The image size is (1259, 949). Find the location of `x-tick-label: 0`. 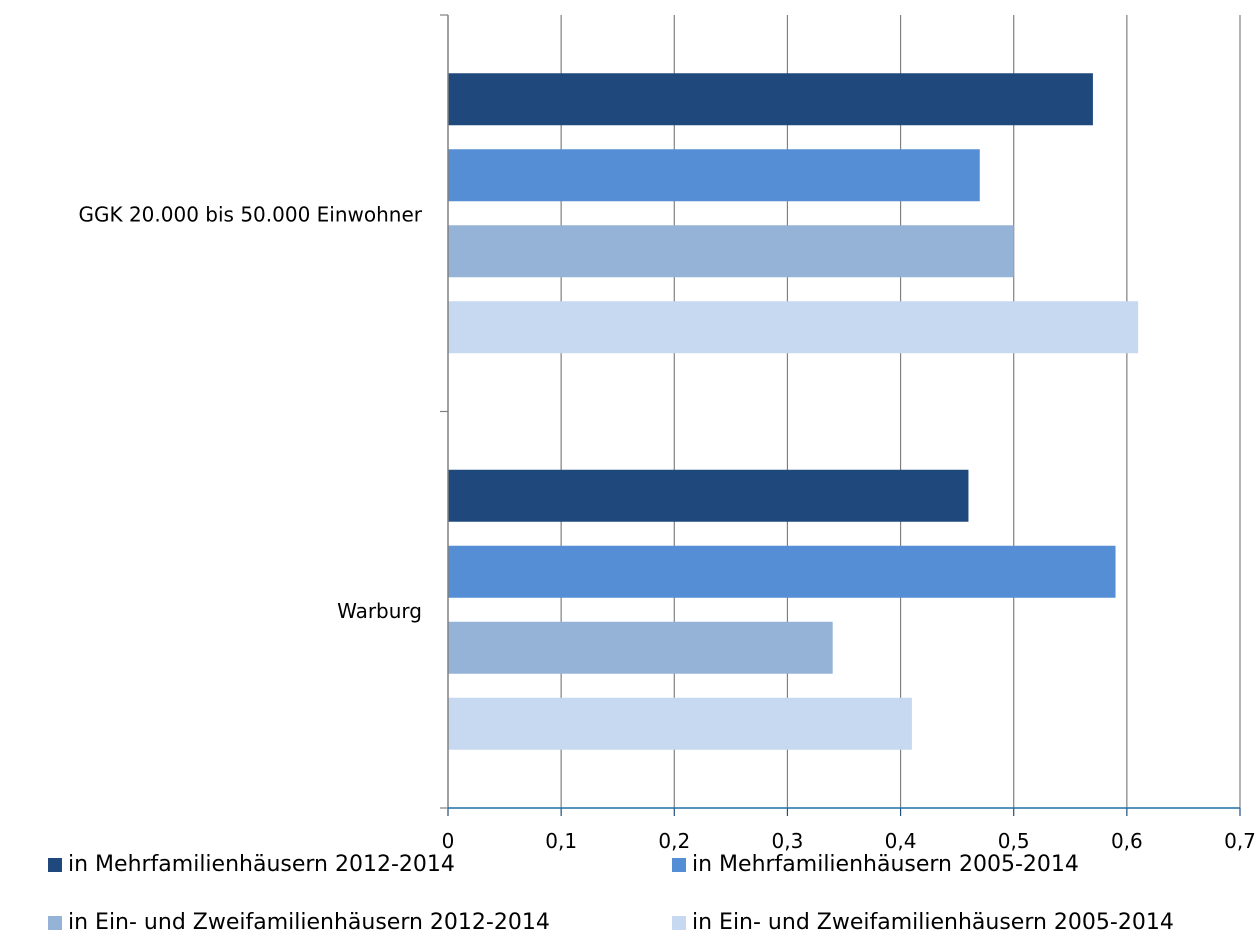

x-tick-label: 0 is located at coordinates (448, 841).